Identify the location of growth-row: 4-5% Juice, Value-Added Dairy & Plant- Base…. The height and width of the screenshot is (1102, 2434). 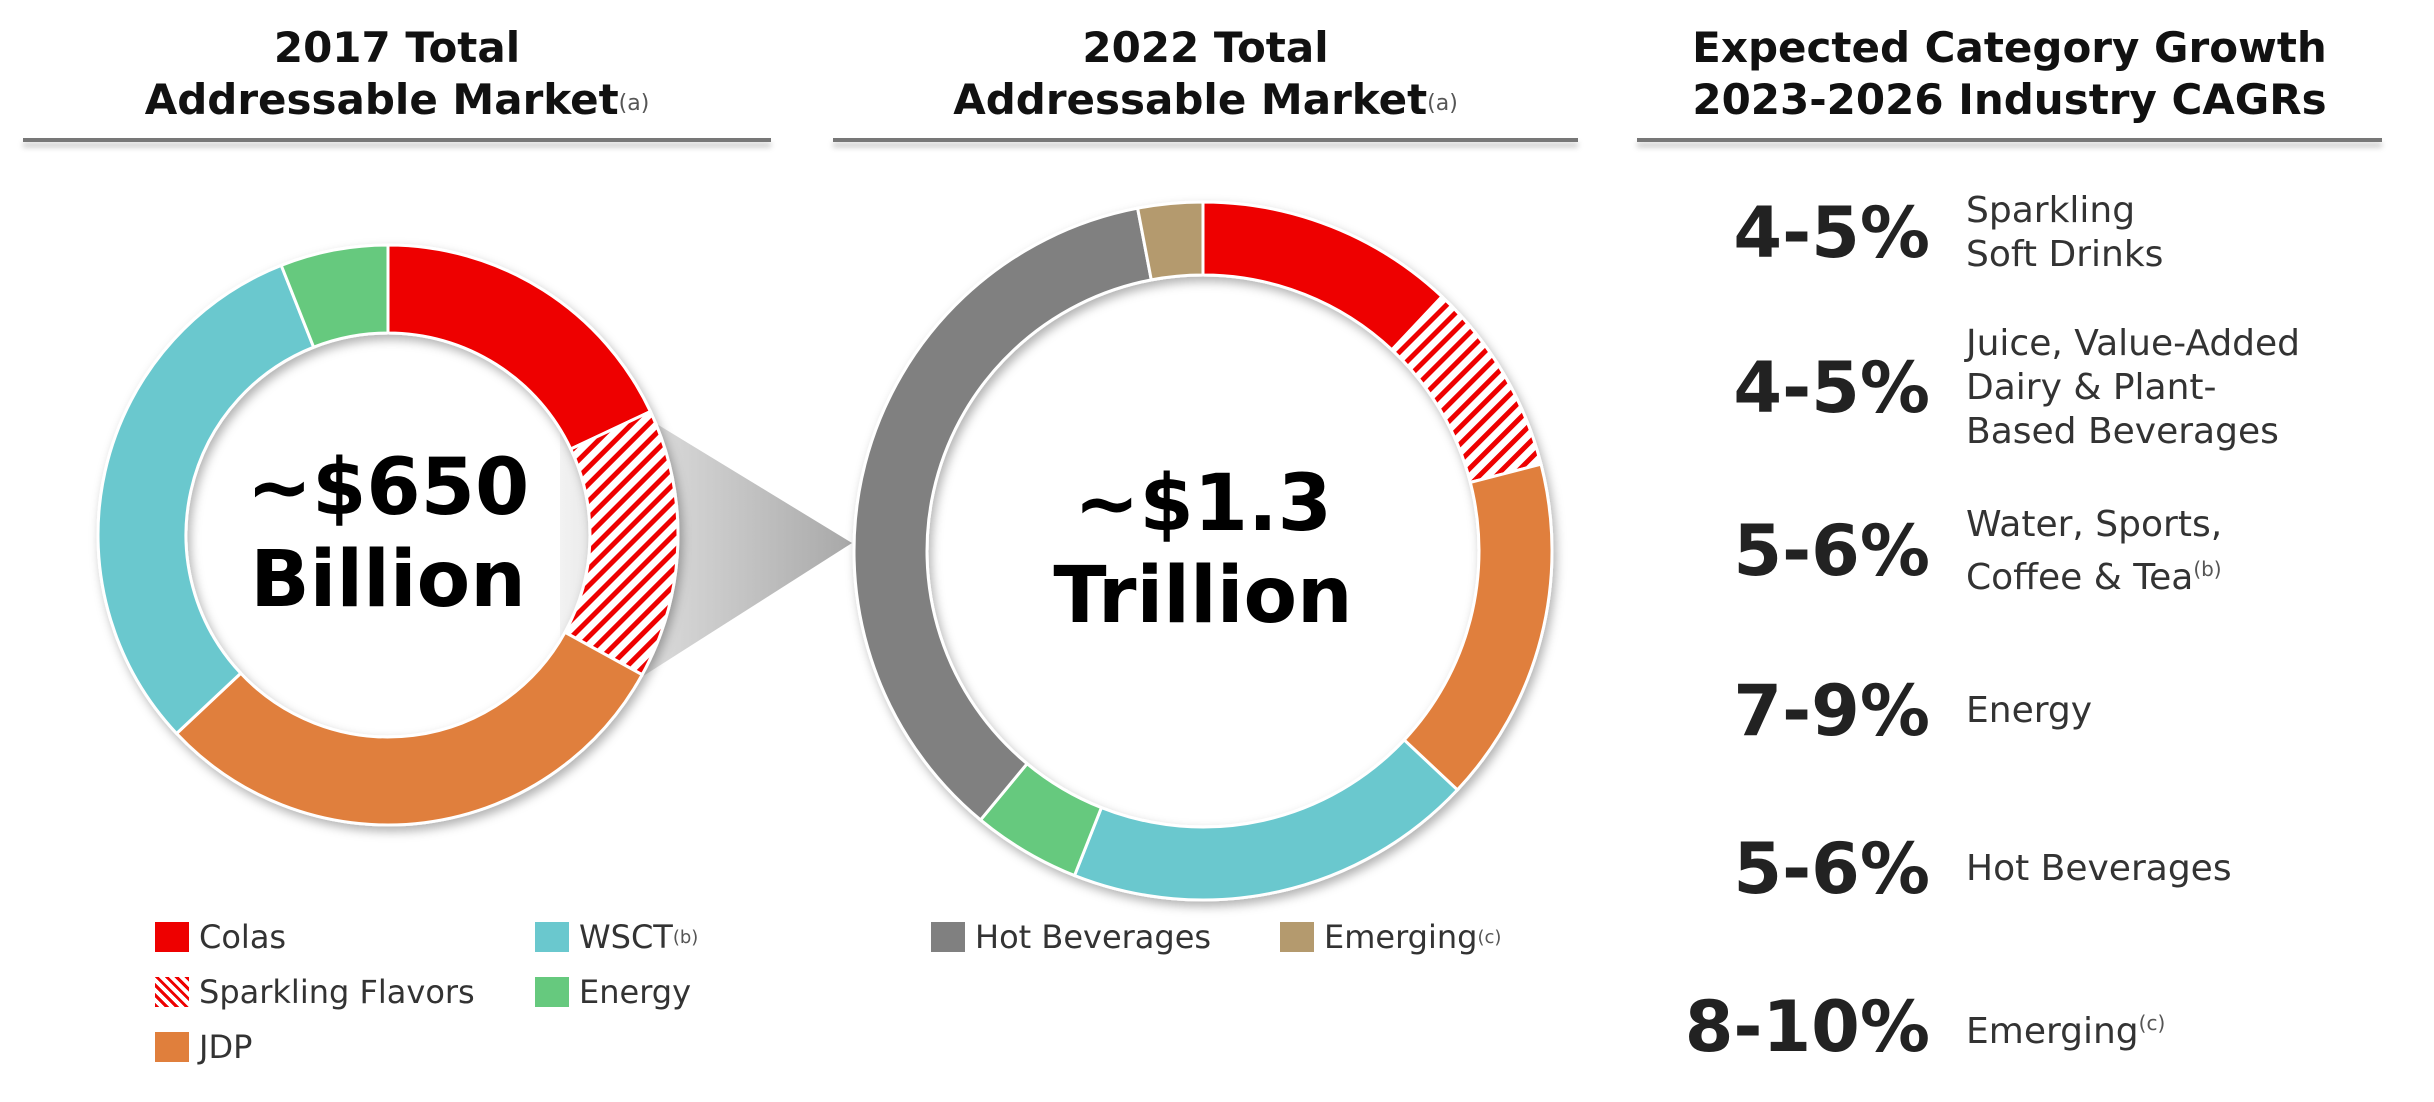
(2030, 388).